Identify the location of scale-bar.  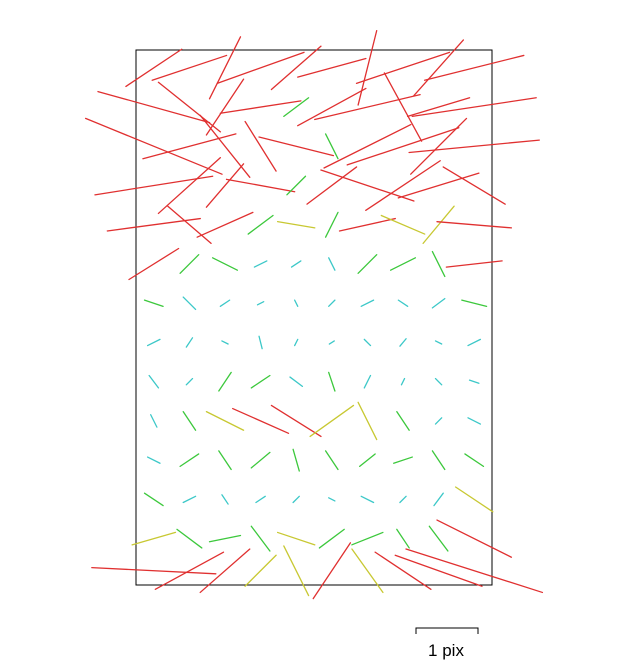
(447, 630).